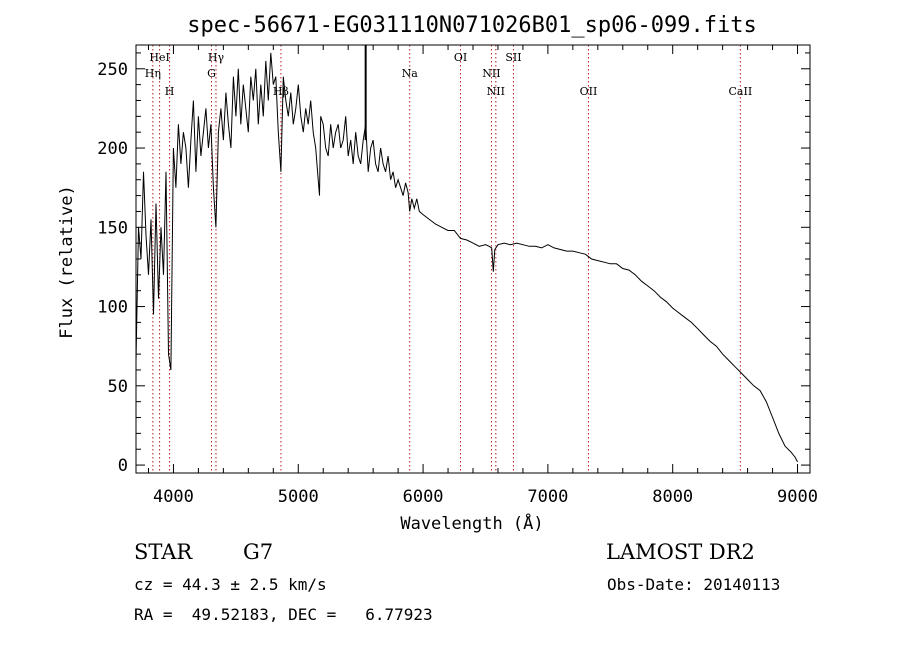 This screenshot has width=900, height=649. I want to click on subclass-label: G7, so click(258, 552).